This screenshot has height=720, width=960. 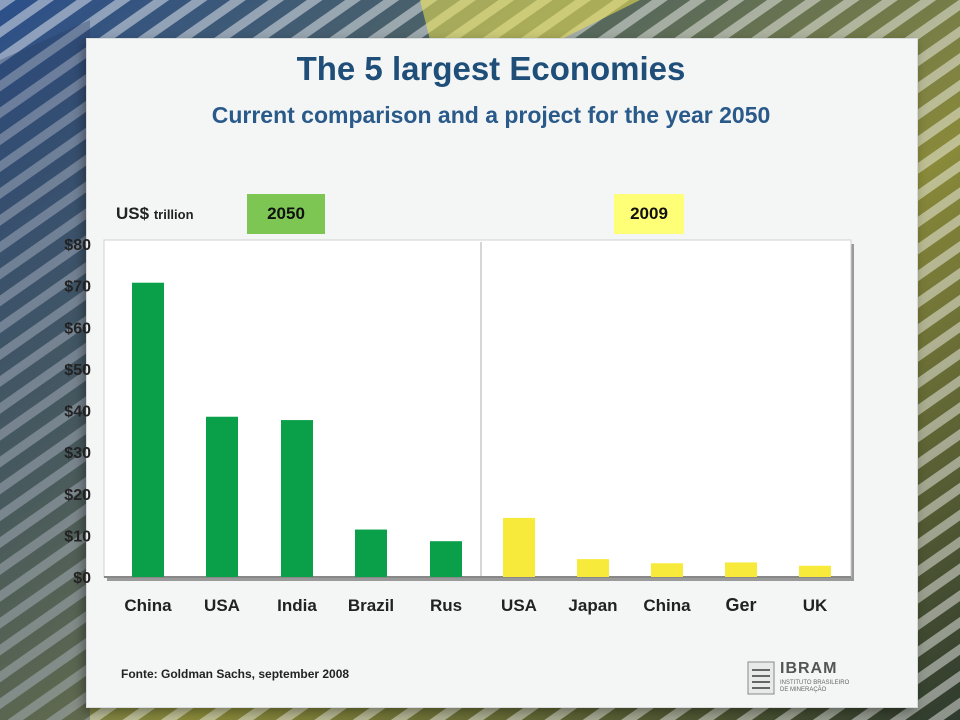 What do you see at coordinates (77, 412) in the screenshot?
I see `y-tick-label: $40` at bounding box center [77, 412].